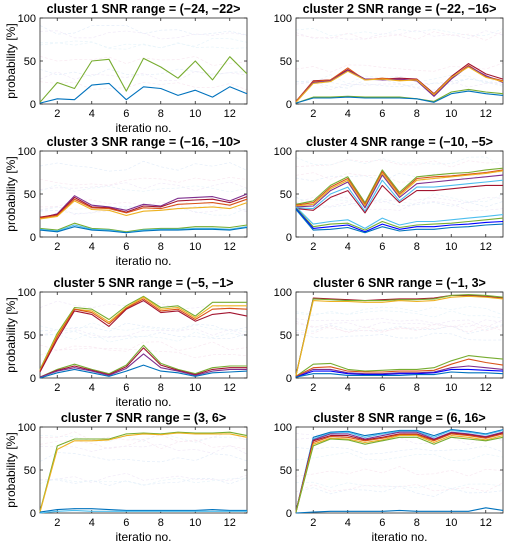 The image size is (507, 555). Describe the element at coordinates (399, 142) in the screenshot. I see `chart-title: cluster 4 SNR range = (−10, −5>` at that location.